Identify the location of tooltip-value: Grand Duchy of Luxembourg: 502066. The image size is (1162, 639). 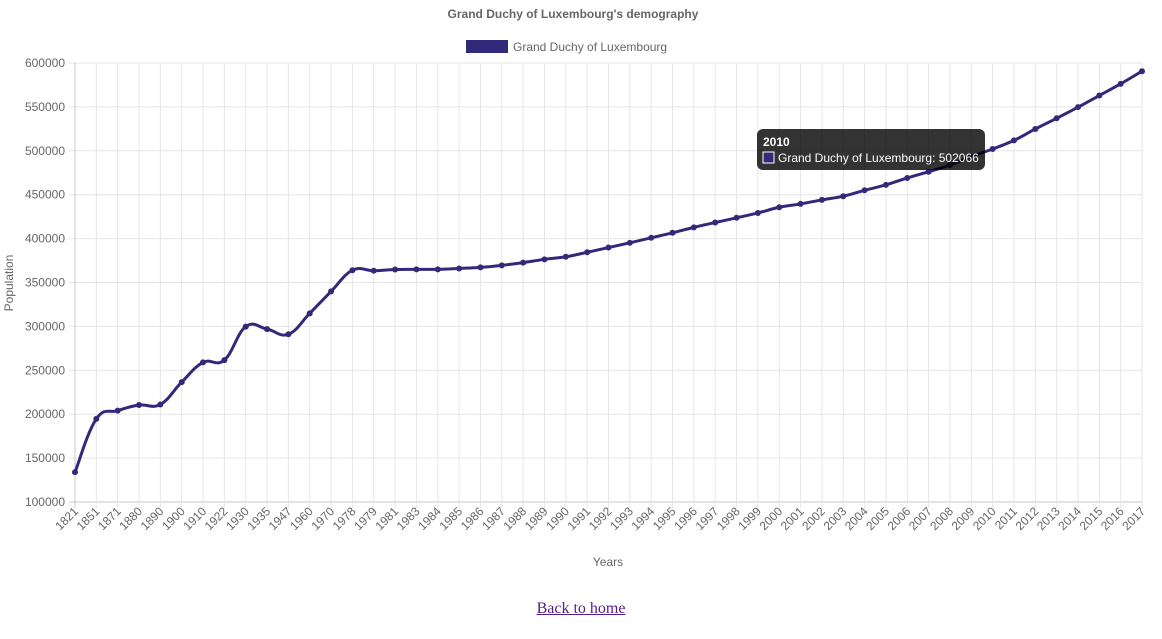
(878, 158).